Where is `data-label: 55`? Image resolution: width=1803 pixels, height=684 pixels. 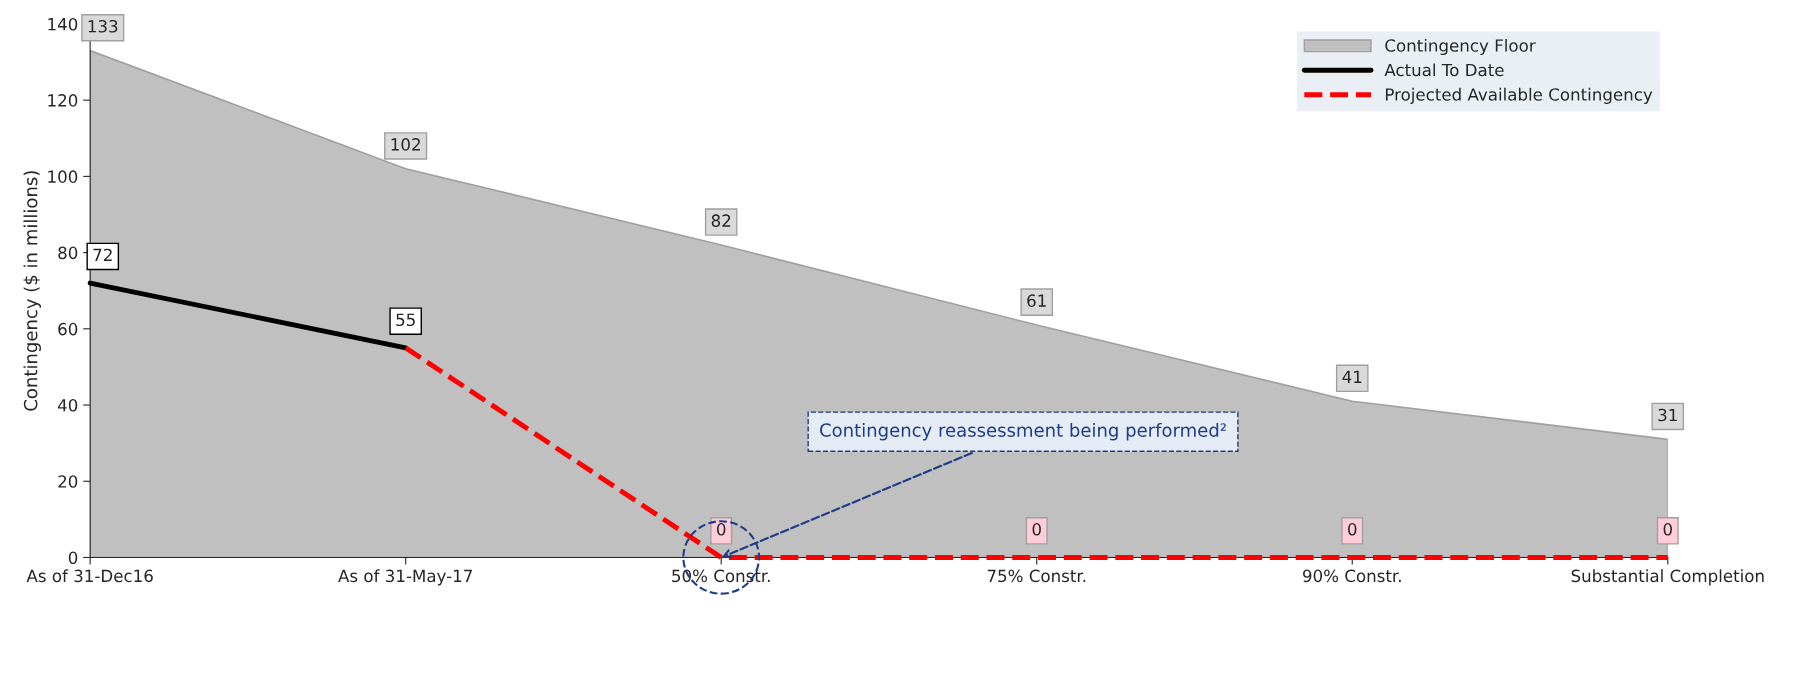
data-label: 55 is located at coordinates (405, 320).